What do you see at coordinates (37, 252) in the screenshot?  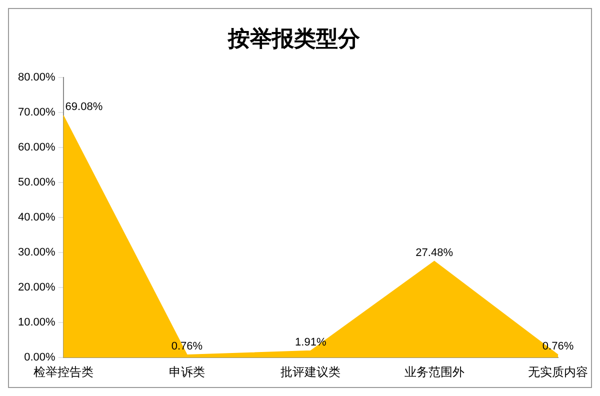 I see `y-tick-label: 30.00%` at bounding box center [37, 252].